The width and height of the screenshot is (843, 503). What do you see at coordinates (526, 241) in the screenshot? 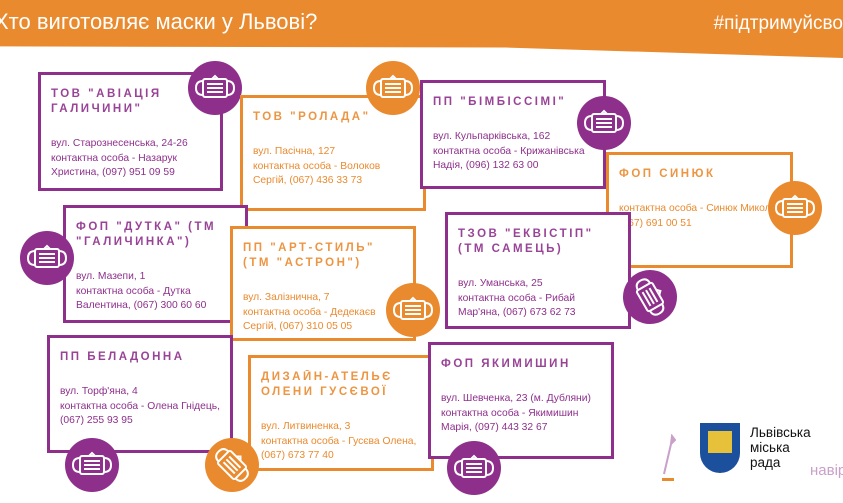
I see `company-name: ТЗОВ "ЕКВІСТІП" (ТМ САМЕЦЬ)` at bounding box center [526, 241].